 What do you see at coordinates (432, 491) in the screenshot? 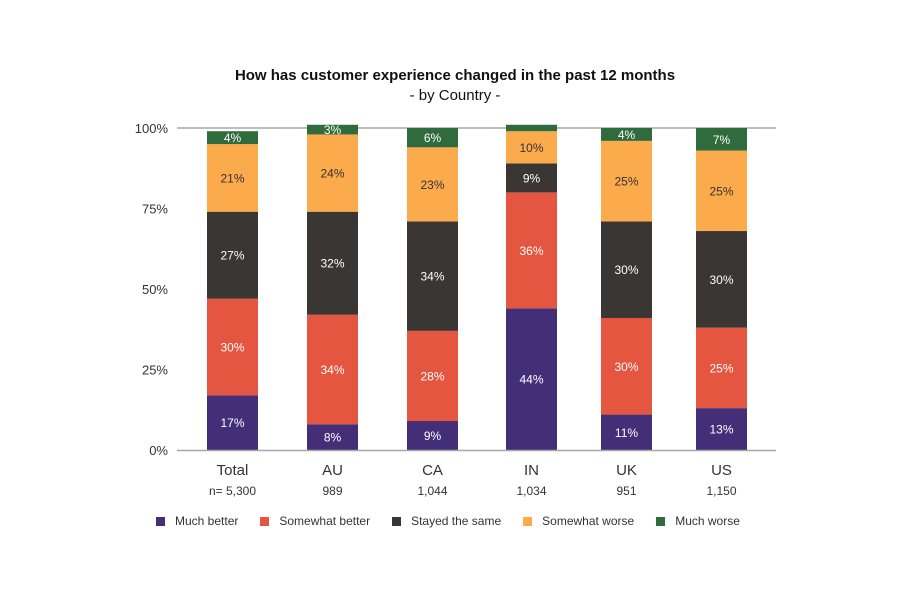
I see `sample-size-label: 1,044` at bounding box center [432, 491].